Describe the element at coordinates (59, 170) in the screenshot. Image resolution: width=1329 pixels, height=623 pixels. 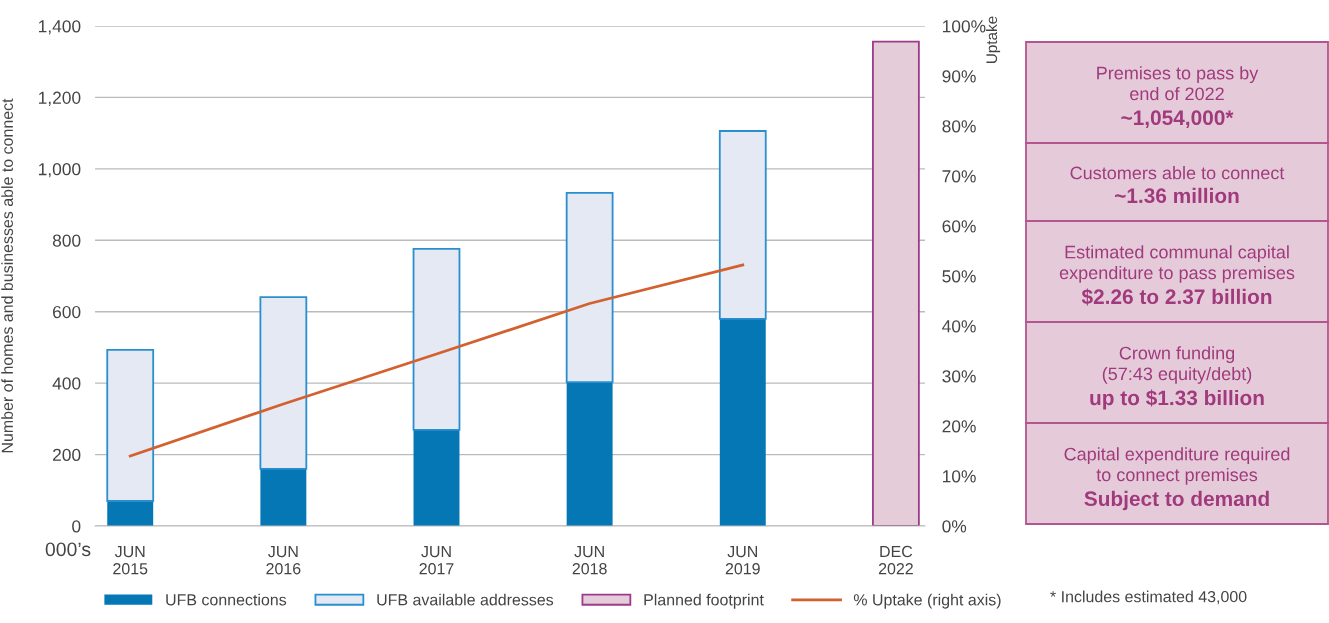
I see `y-tick-label: 1,000` at that location.